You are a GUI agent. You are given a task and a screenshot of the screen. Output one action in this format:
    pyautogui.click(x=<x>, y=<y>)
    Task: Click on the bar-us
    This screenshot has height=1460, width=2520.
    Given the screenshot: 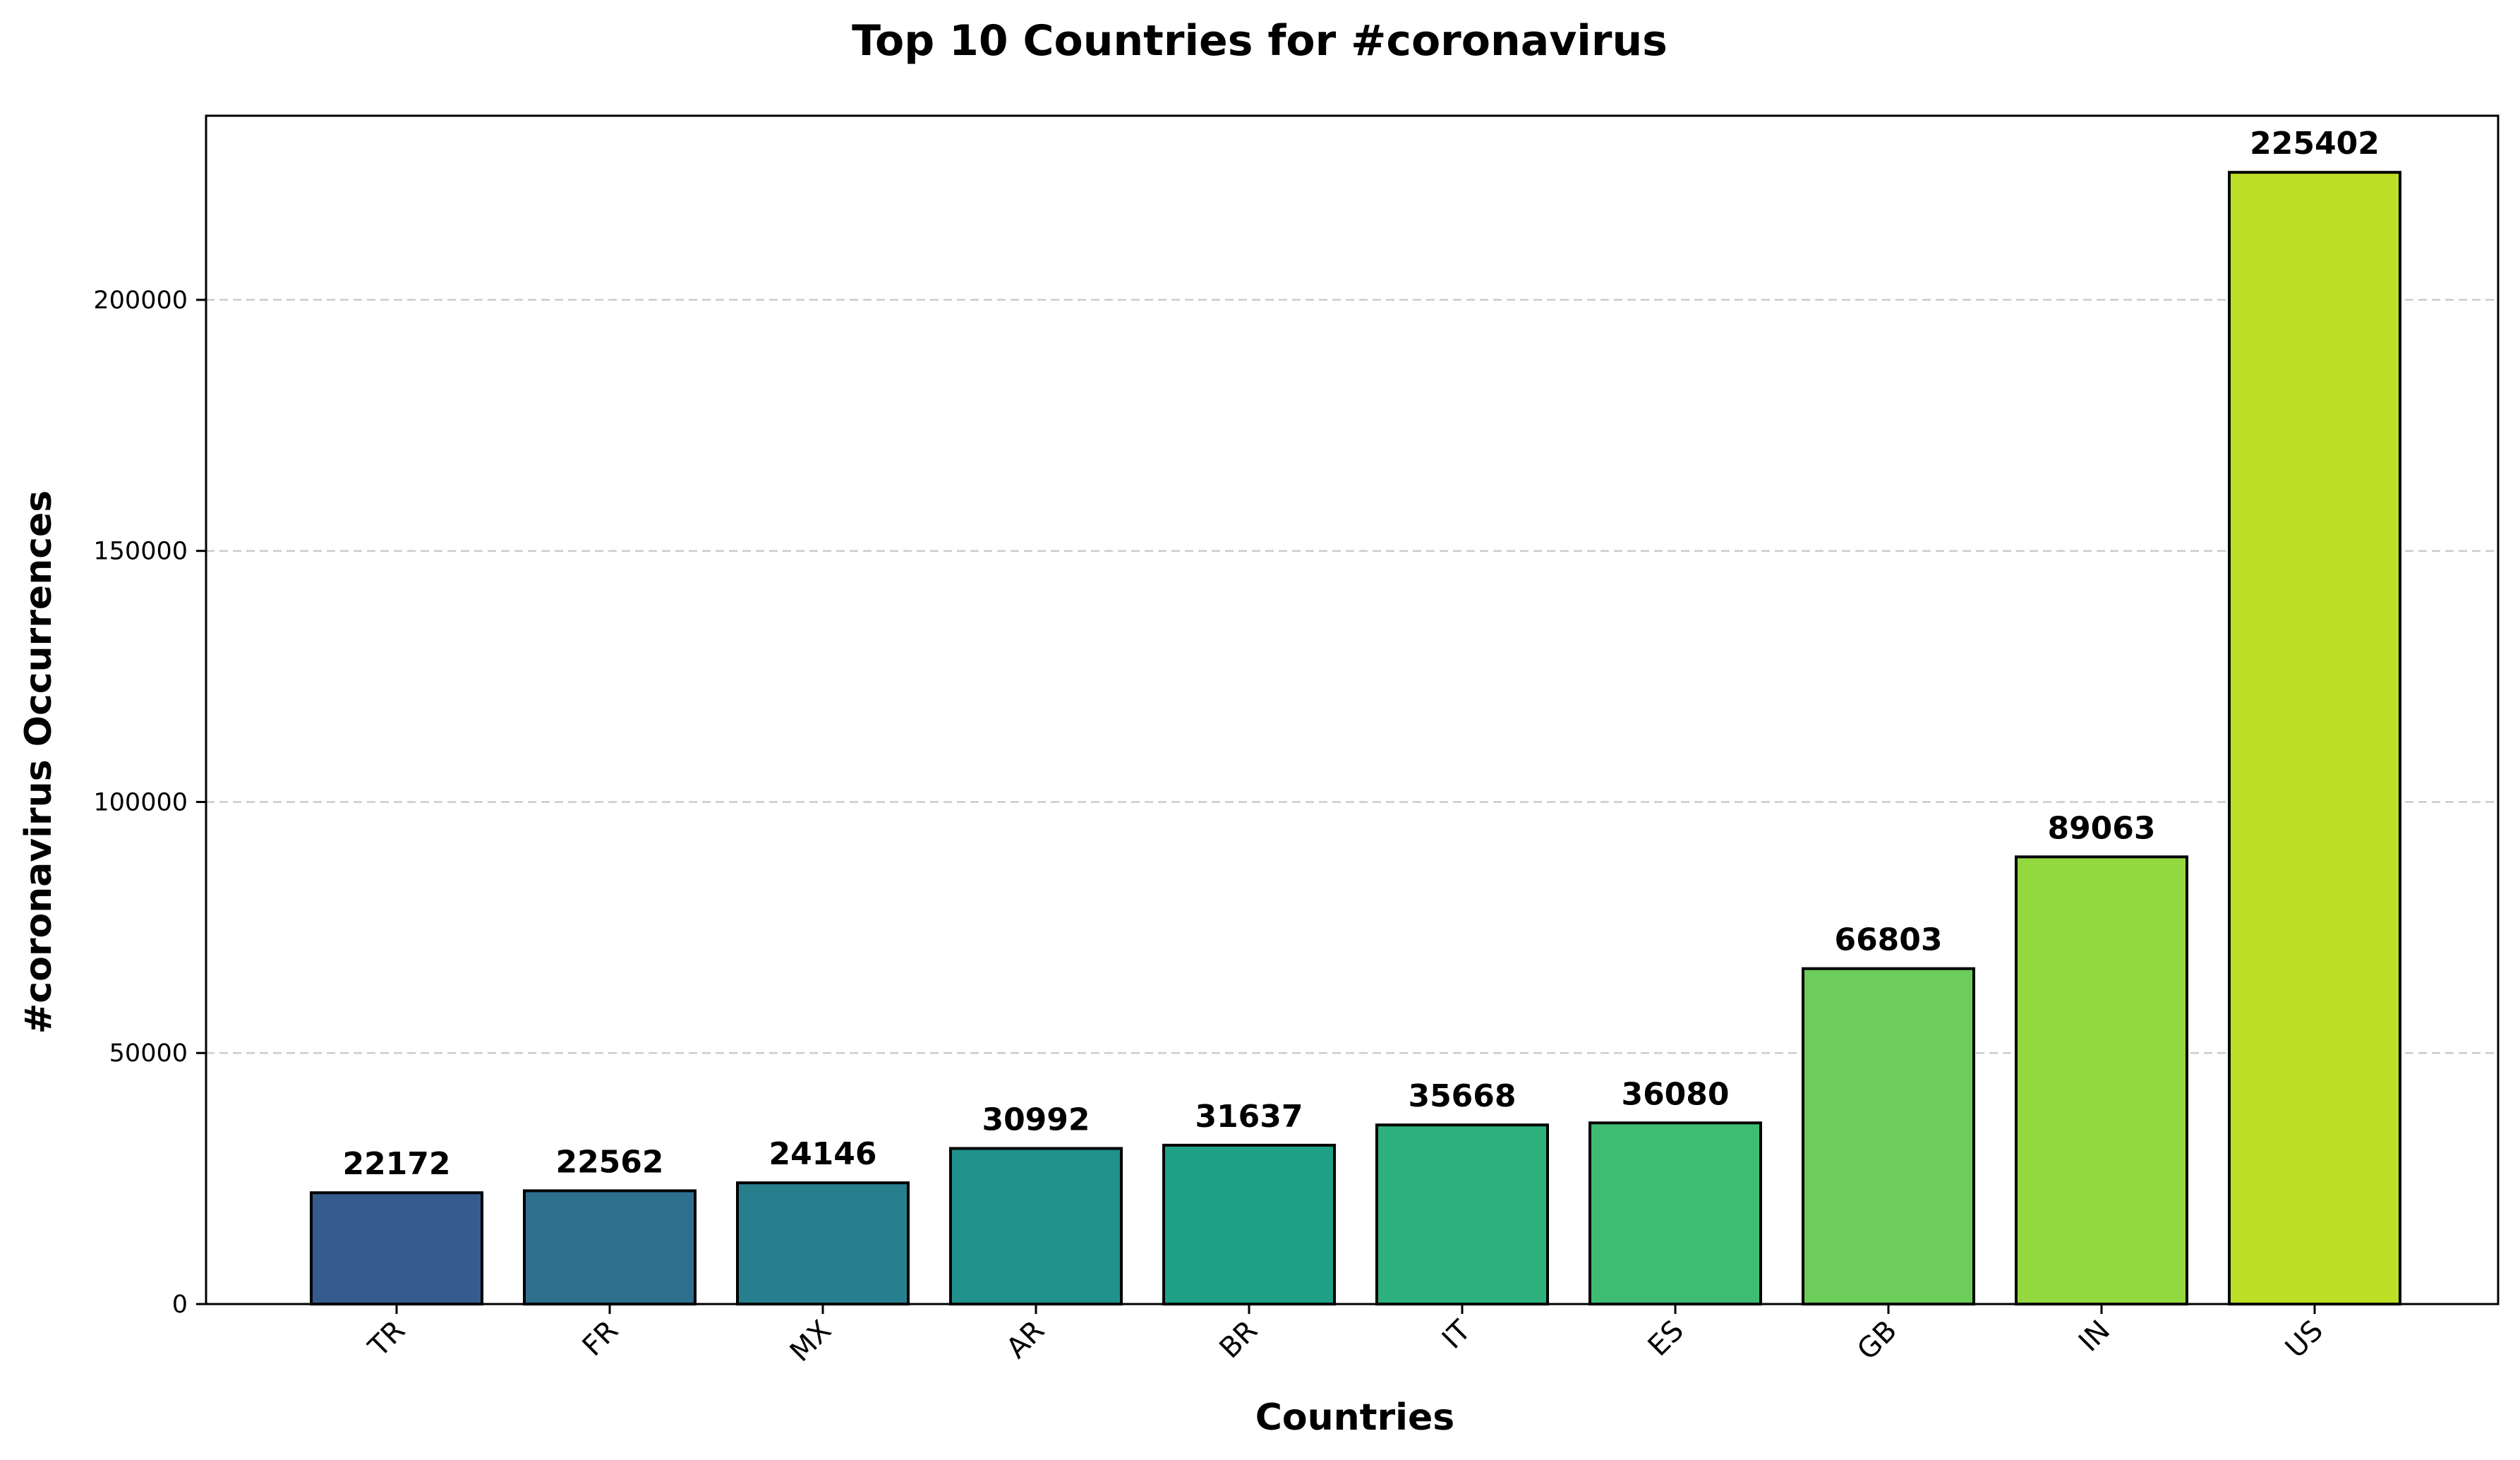 What is the action you would take?
    pyautogui.click(x=2314, y=738)
    